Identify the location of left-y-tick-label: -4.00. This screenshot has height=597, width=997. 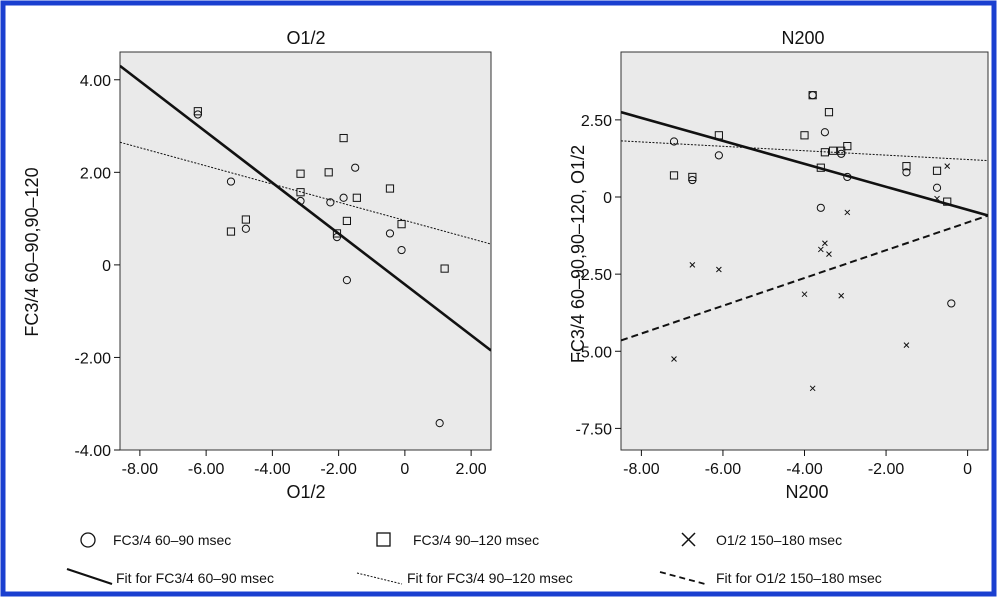
(93, 451).